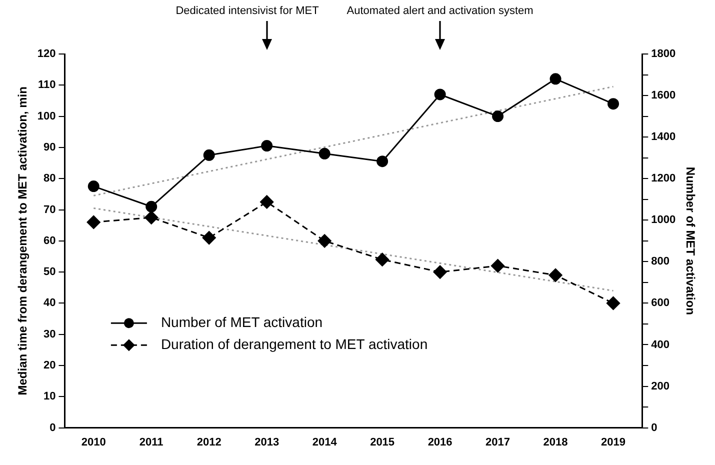 The height and width of the screenshot is (465, 715). Describe the element at coordinates (660, 303) in the screenshot. I see `y2-tick-label: 600` at that location.